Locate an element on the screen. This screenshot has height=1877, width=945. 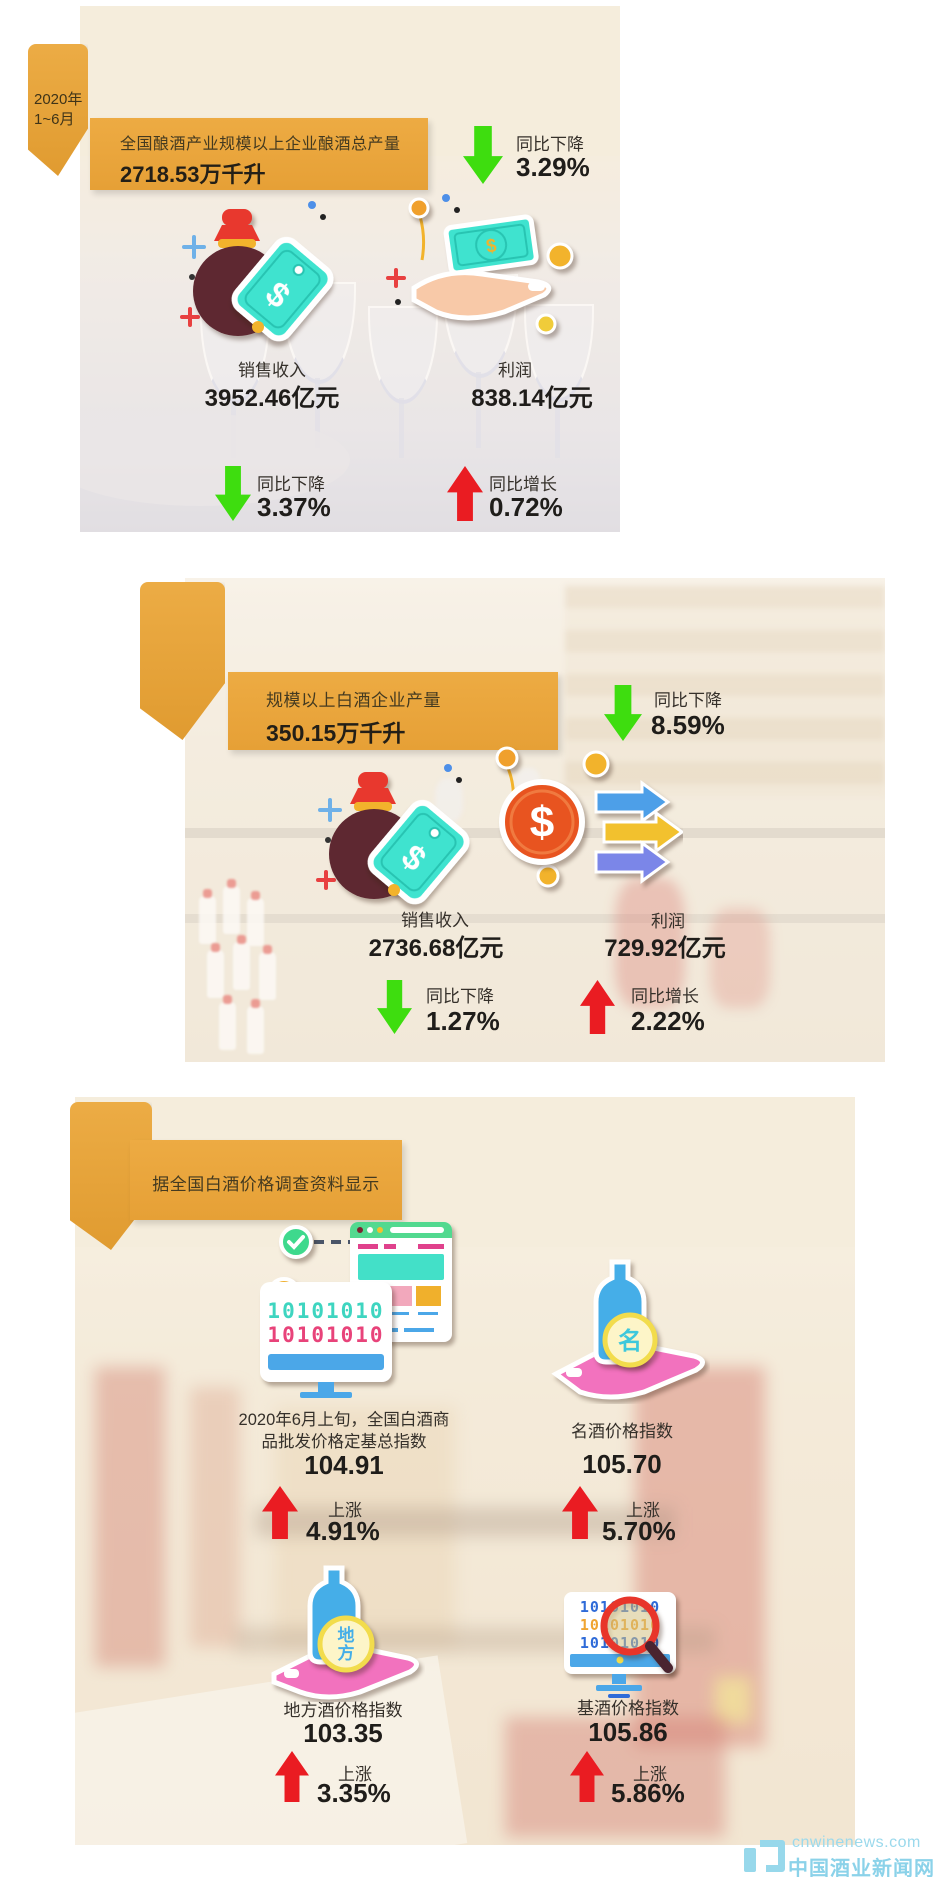
local-wine-hand-icon: 地 方 is located at coordinates (345, 1632).